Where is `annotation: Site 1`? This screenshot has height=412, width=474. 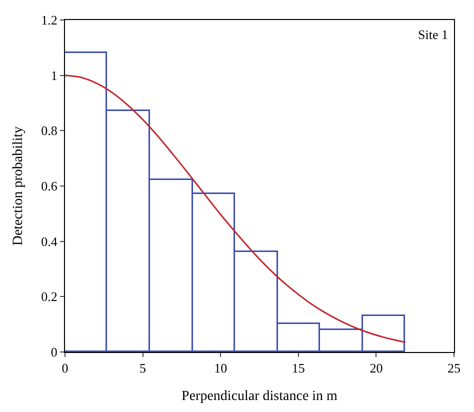
annotation: Site 1 is located at coordinates (433, 34).